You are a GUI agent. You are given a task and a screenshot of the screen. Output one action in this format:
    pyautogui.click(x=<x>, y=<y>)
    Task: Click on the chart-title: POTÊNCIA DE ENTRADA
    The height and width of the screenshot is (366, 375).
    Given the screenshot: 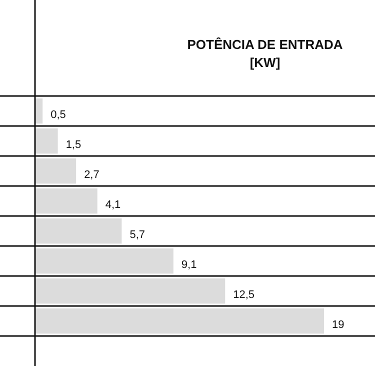 What is the action you would take?
    pyautogui.click(x=265, y=44)
    